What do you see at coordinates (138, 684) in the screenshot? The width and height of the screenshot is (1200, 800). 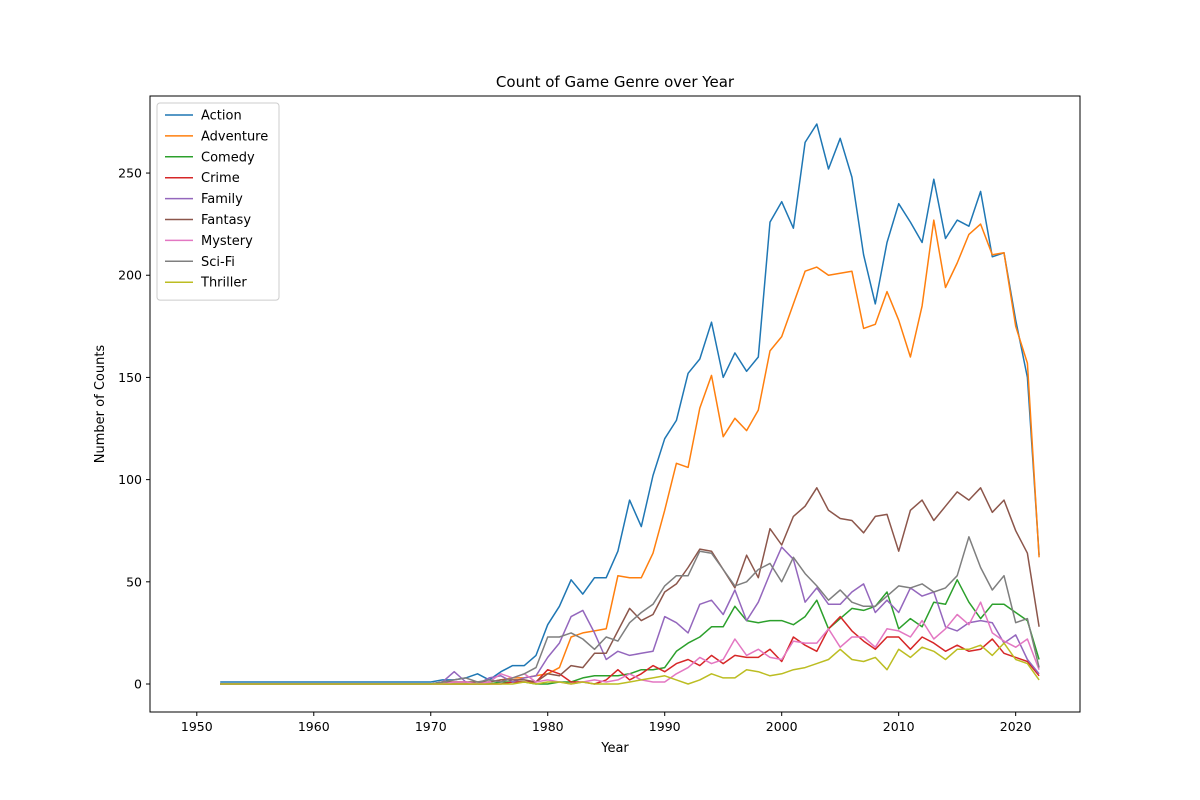 I see `y-tick-label: 0` at bounding box center [138, 684].